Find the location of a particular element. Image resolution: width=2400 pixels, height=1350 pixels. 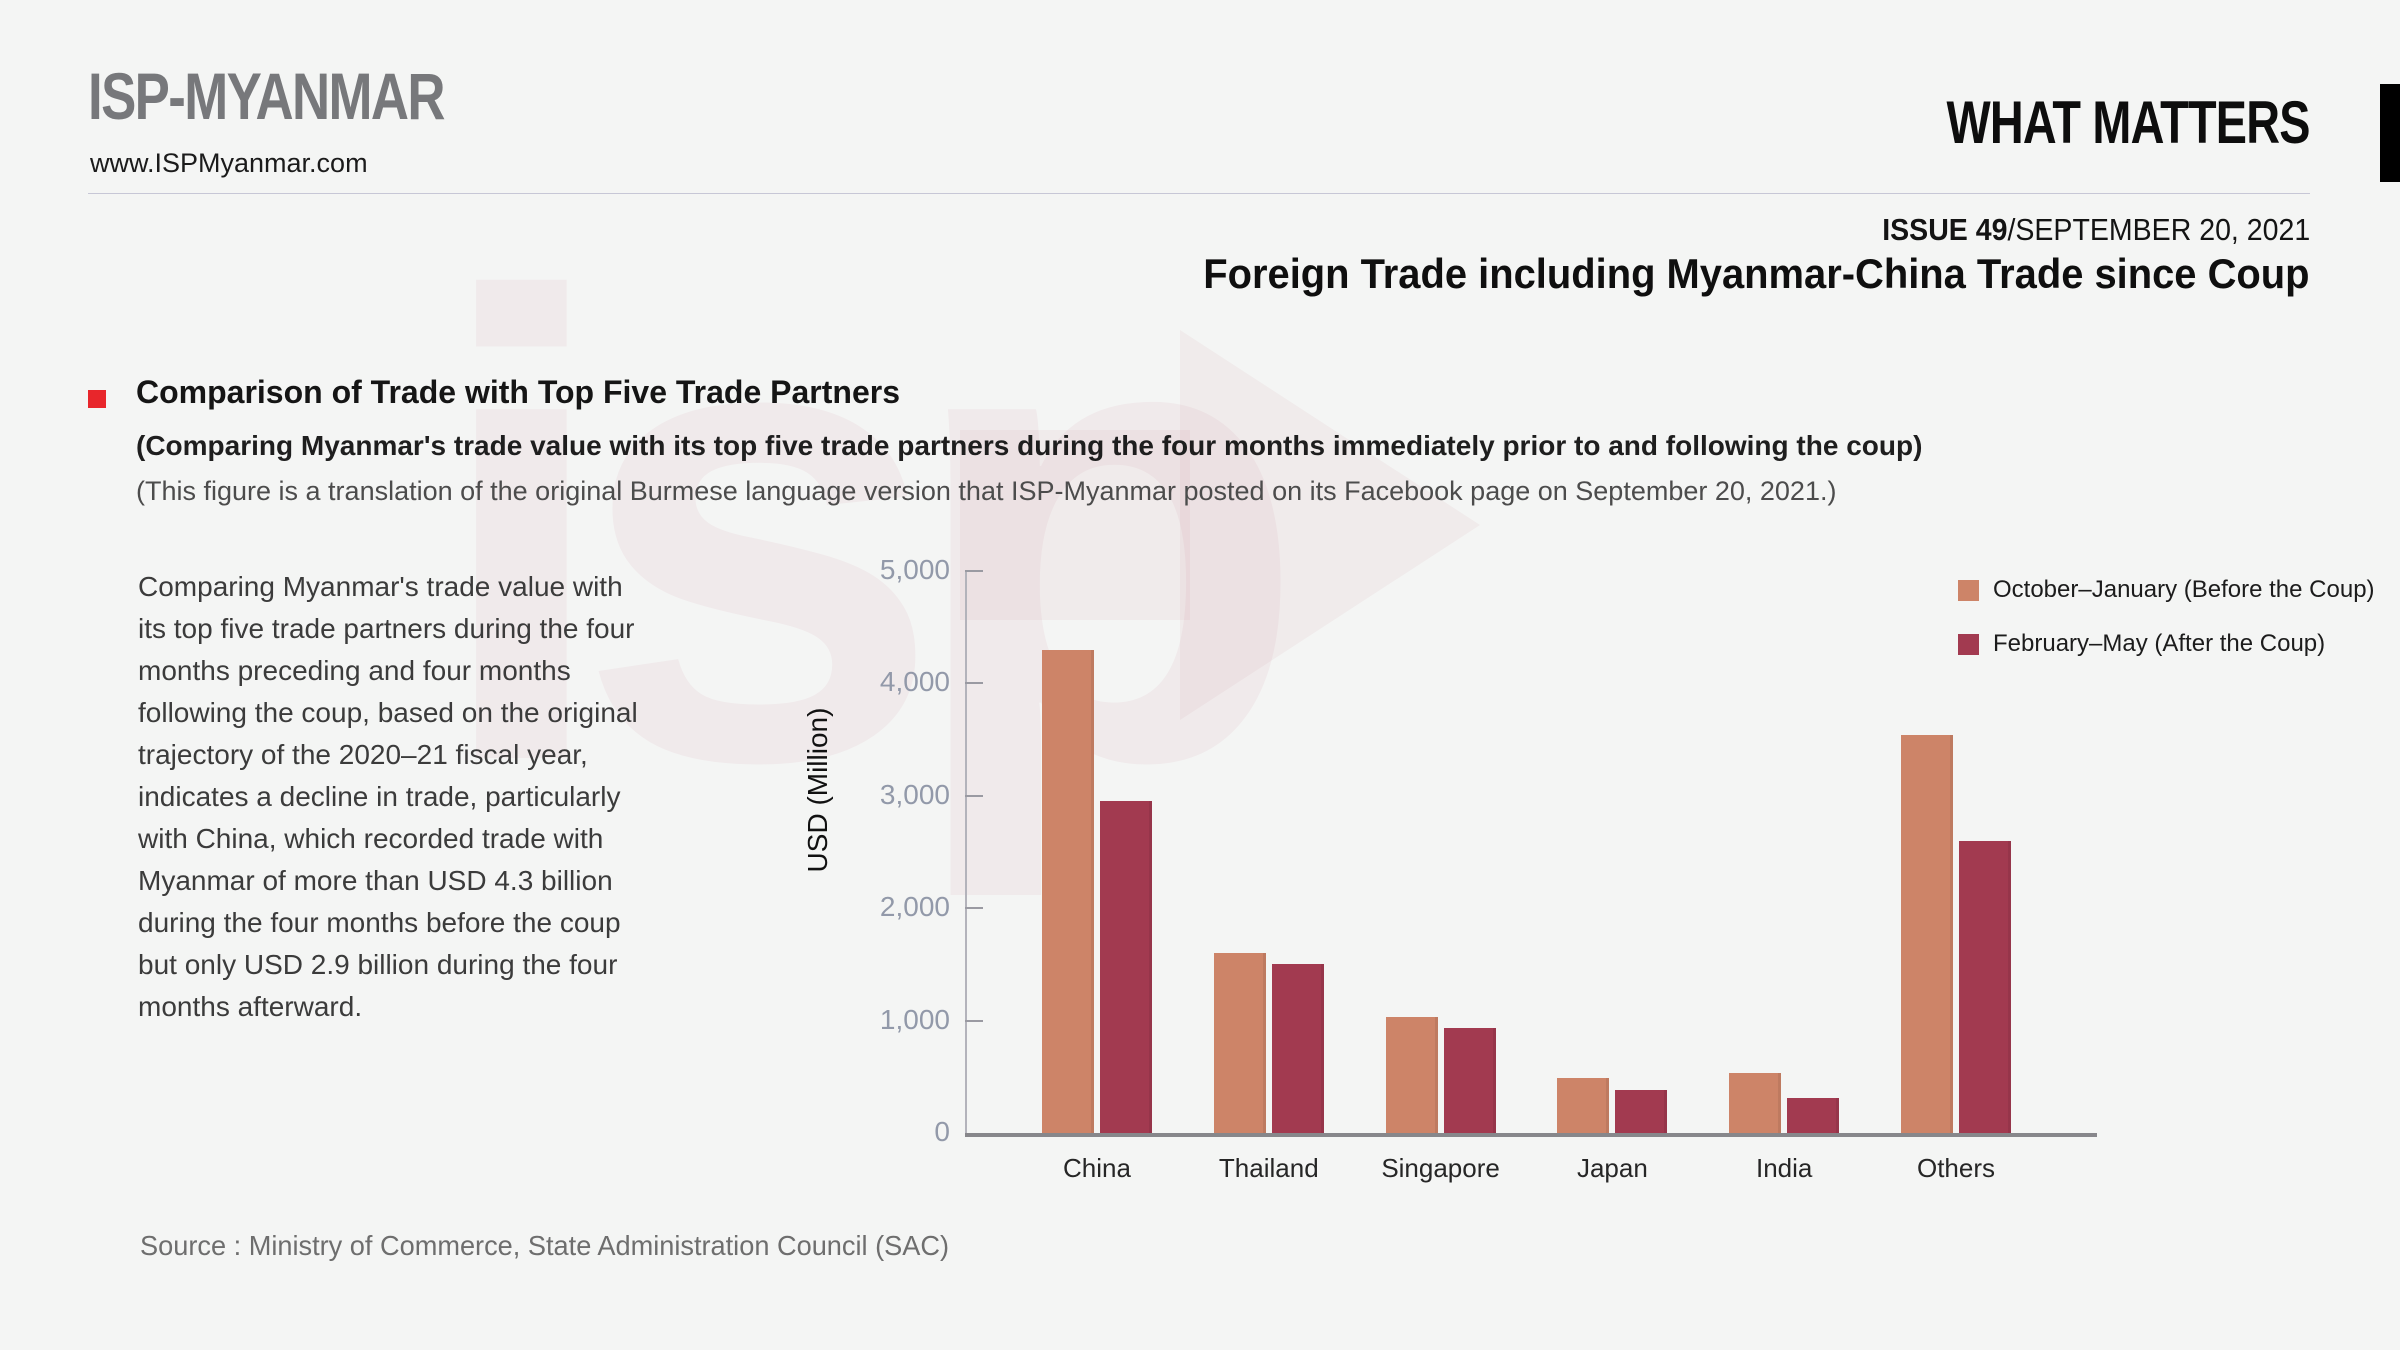

y-tick-label: 5,000 is located at coordinates (914, 569).